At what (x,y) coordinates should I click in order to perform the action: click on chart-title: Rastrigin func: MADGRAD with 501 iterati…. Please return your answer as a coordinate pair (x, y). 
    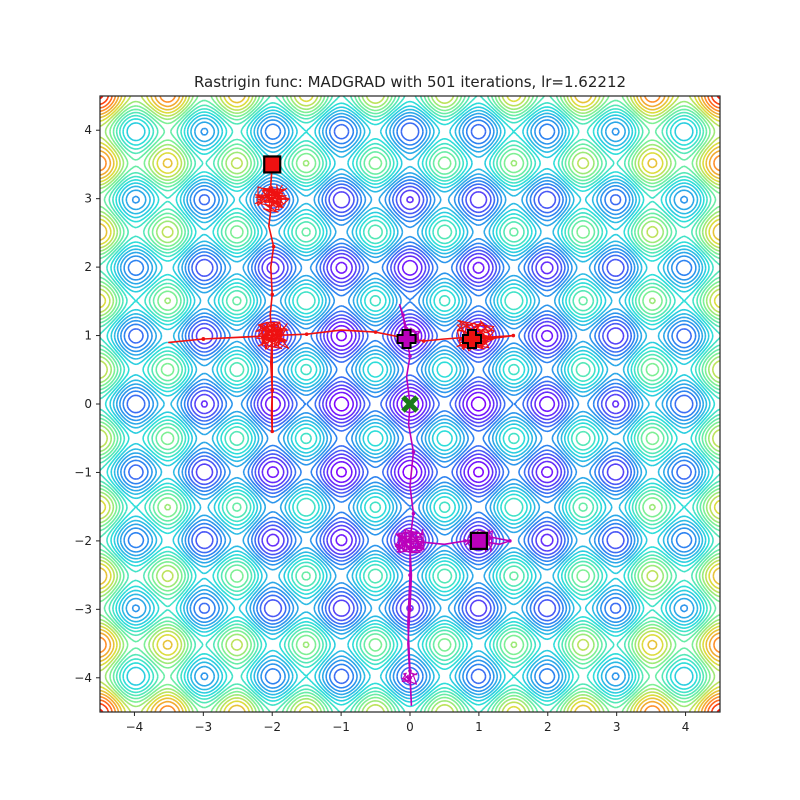
    Looking at the image, I should click on (410, 82).